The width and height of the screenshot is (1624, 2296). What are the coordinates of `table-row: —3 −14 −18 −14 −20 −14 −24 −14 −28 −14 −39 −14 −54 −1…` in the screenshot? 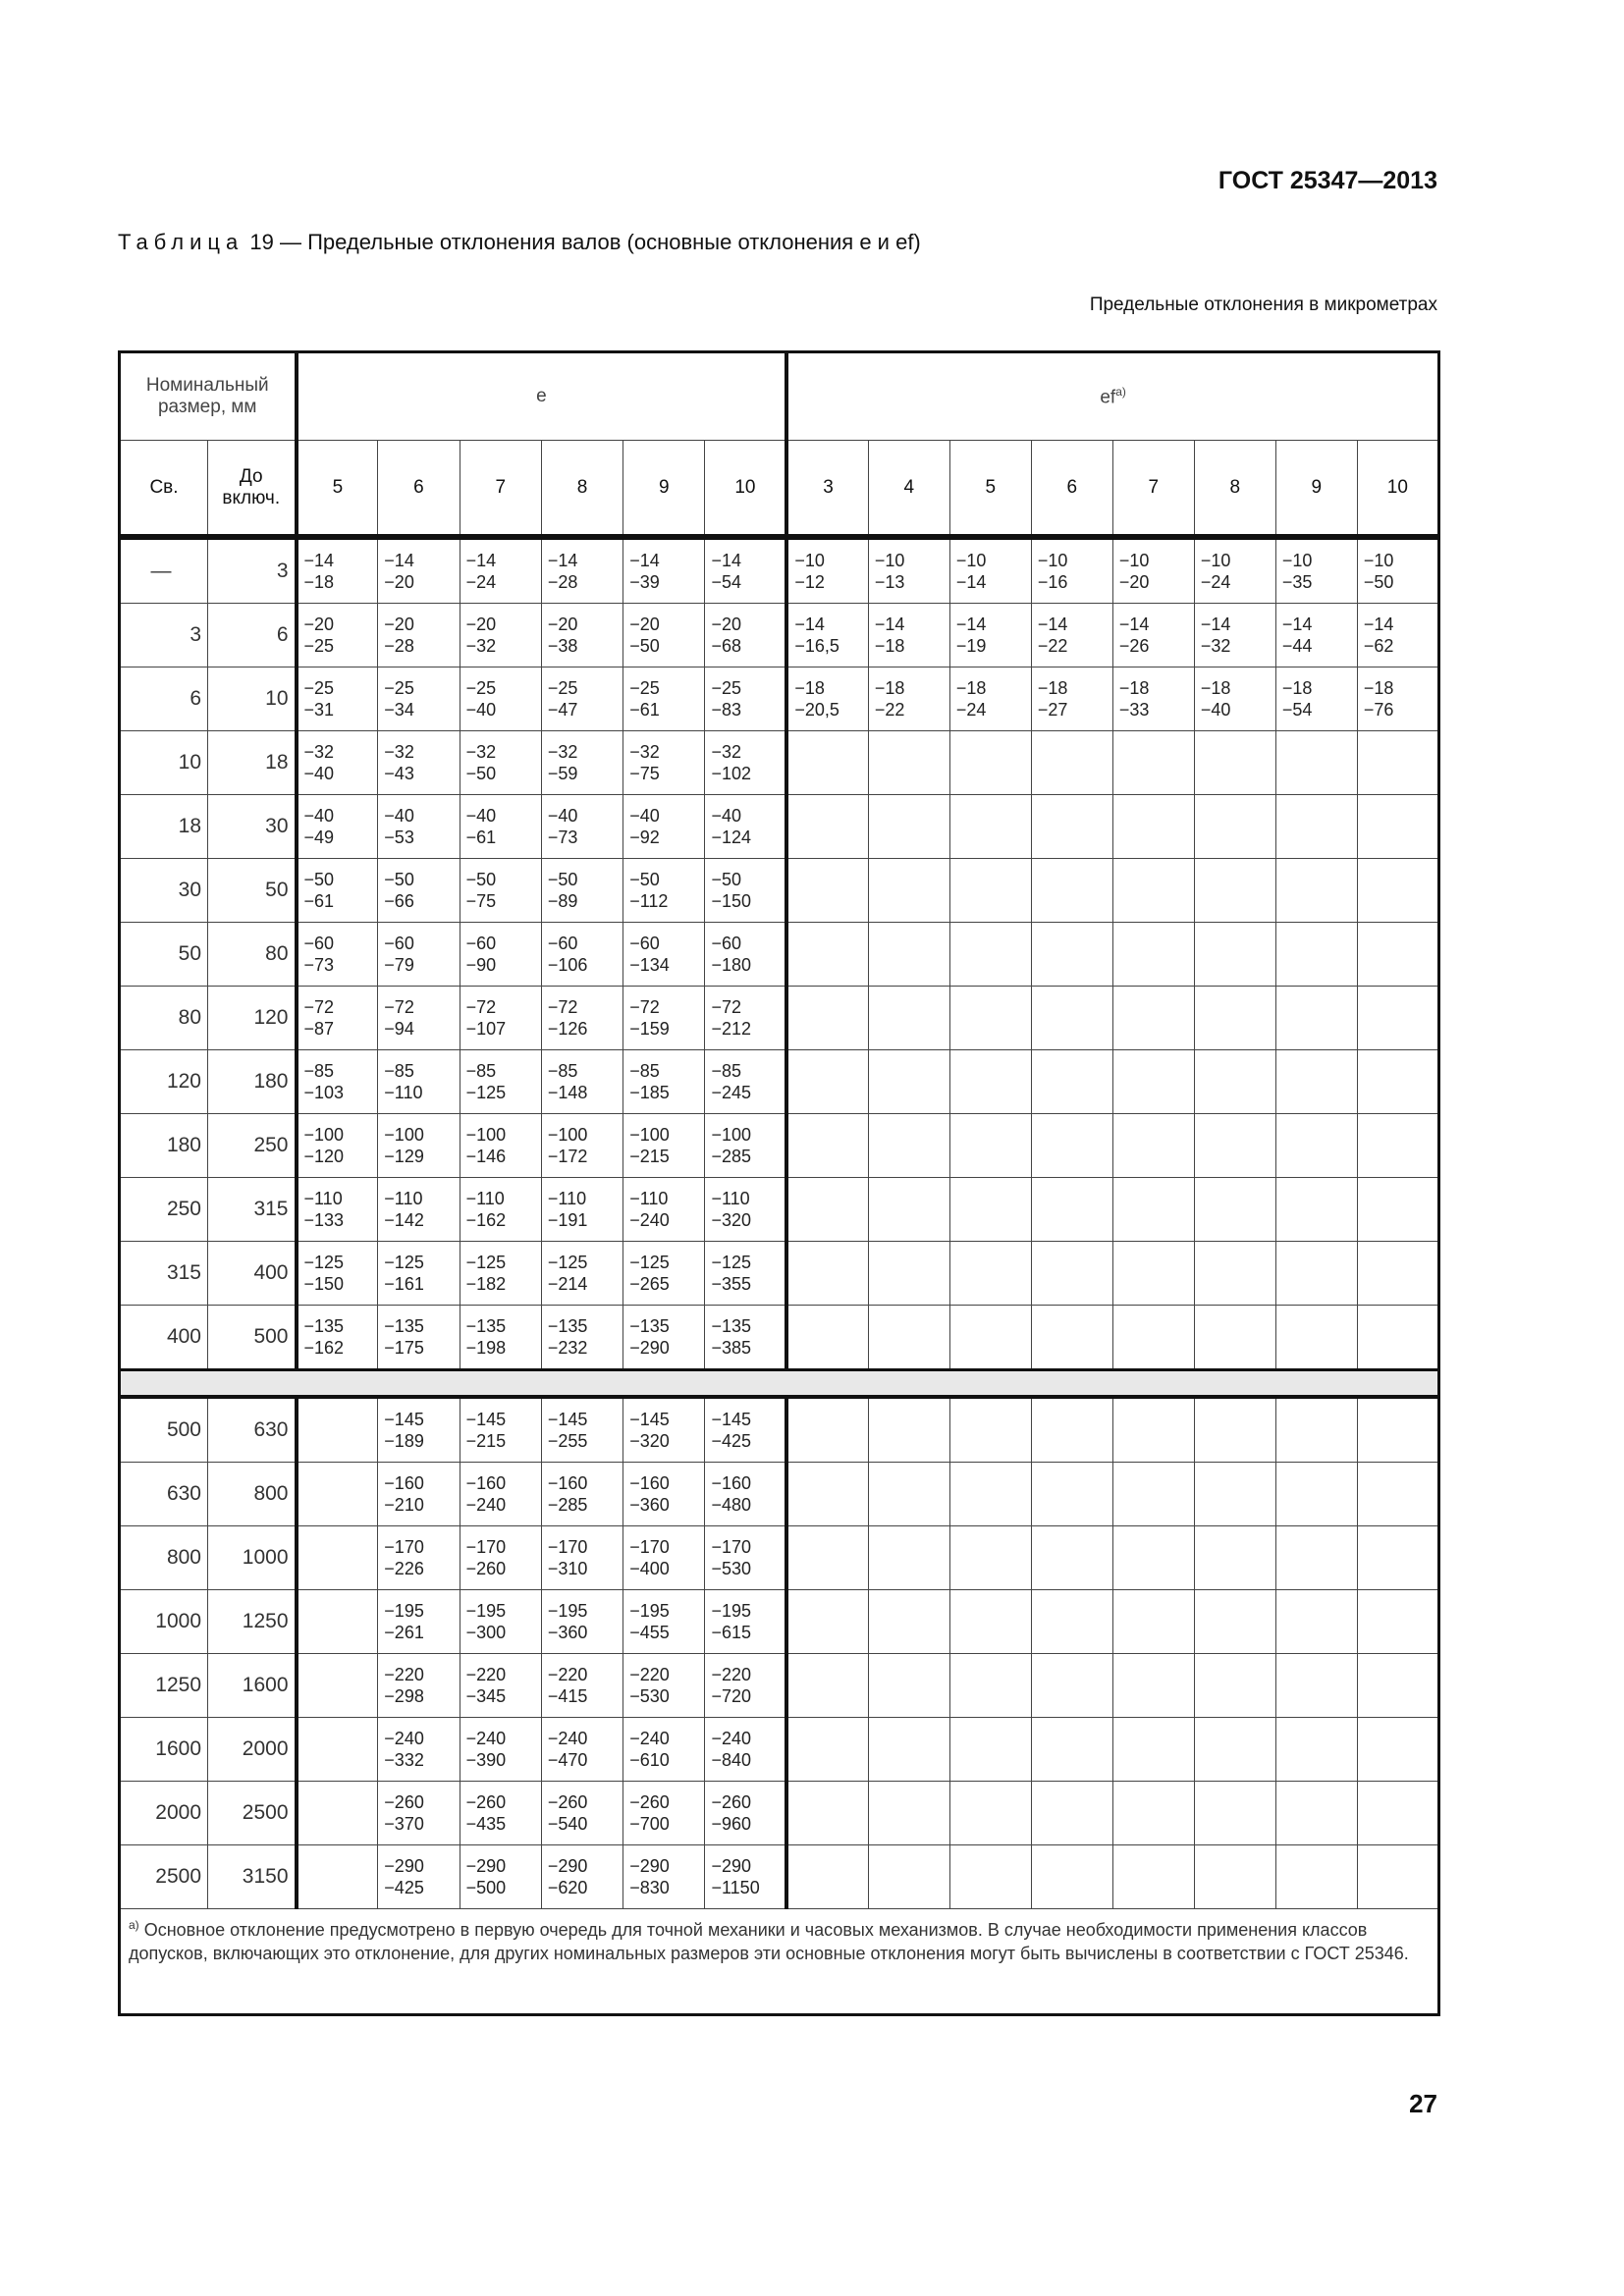 It's located at (779, 570).